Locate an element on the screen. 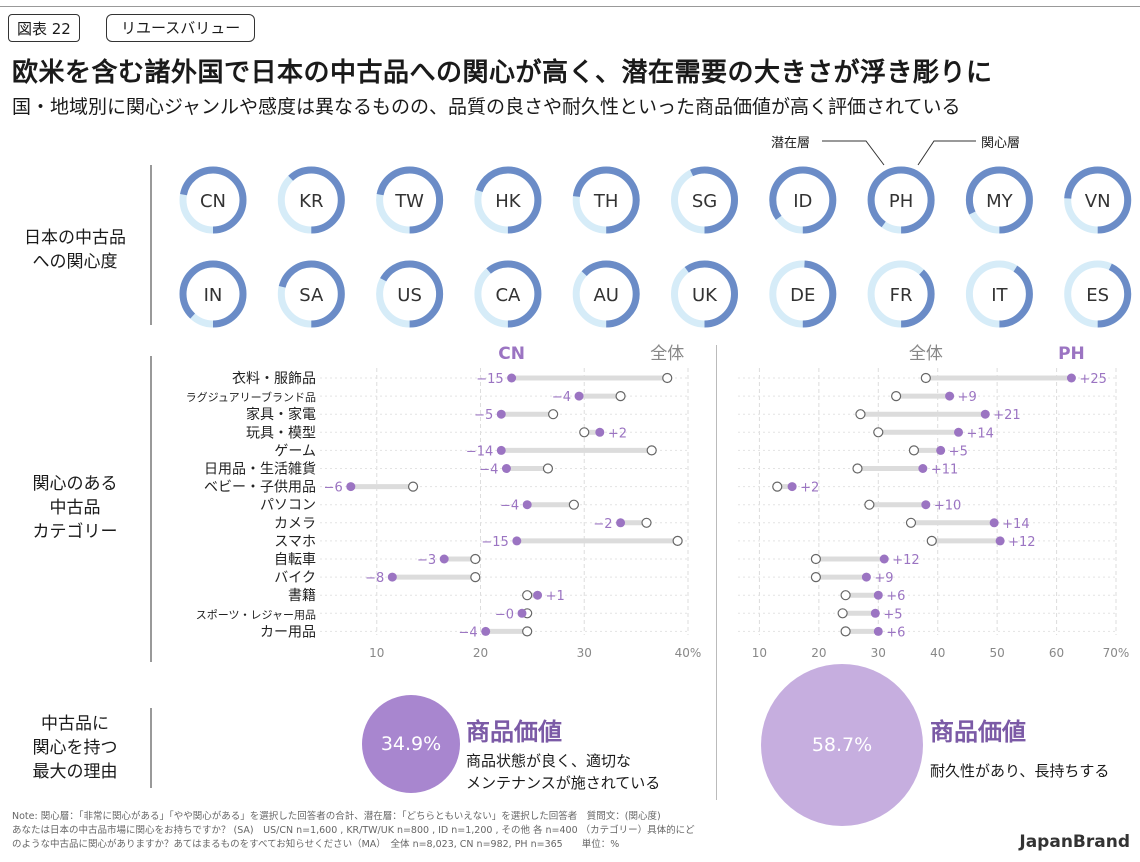 The width and height of the screenshot is (1140, 862). donut-hk: HK is located at coordinates (508, 200).